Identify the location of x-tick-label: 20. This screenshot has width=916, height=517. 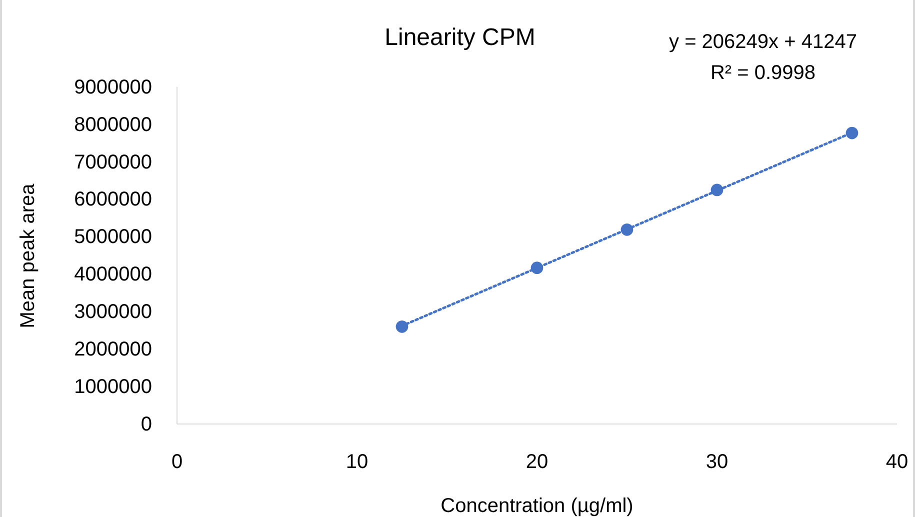
(537, 462).